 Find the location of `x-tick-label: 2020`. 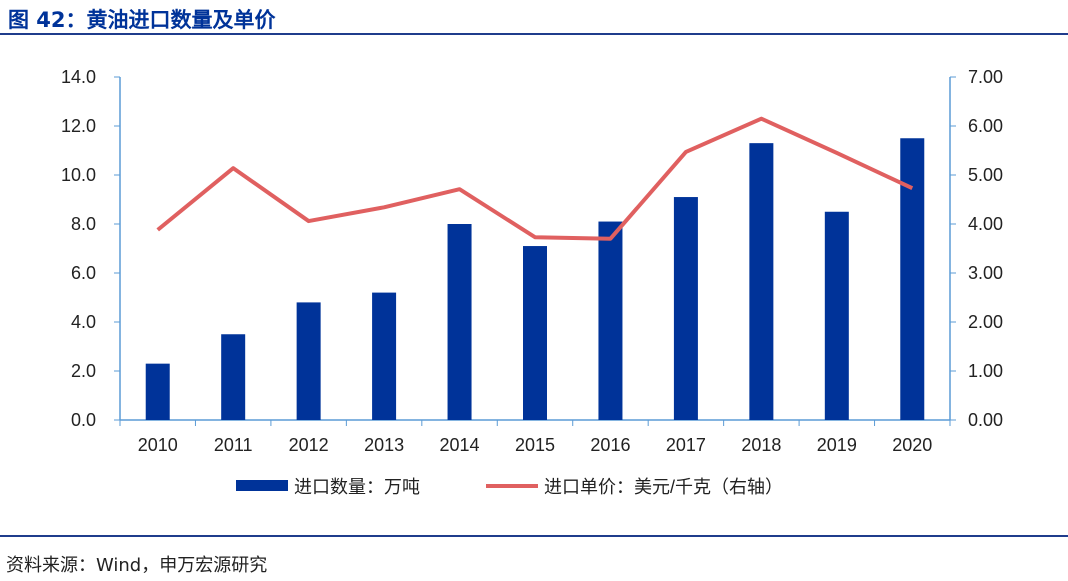

x-tick-label: 2020 is located at coordinates (912, 445).